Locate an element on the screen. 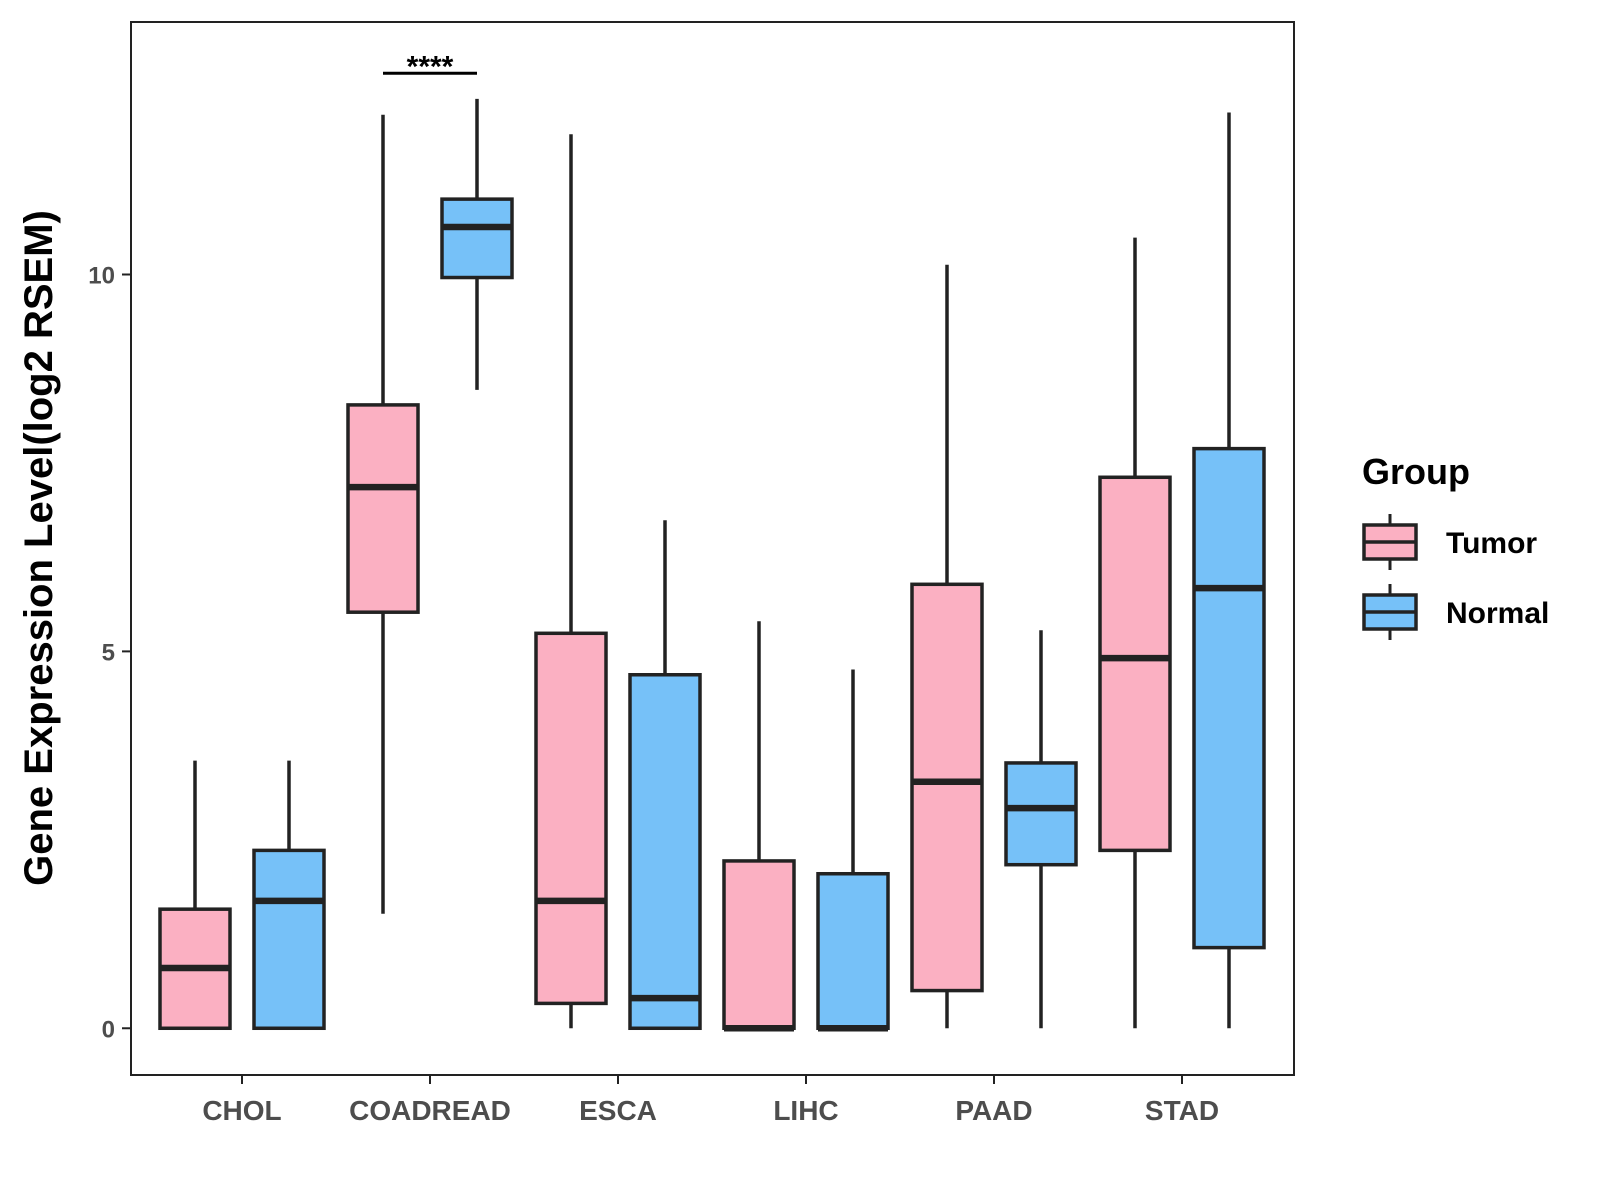 This screenshot has width=1600, height=1200. y-axis-title: Gene Expression Level(log2 RSEM) is located at coordinates (39, 548).